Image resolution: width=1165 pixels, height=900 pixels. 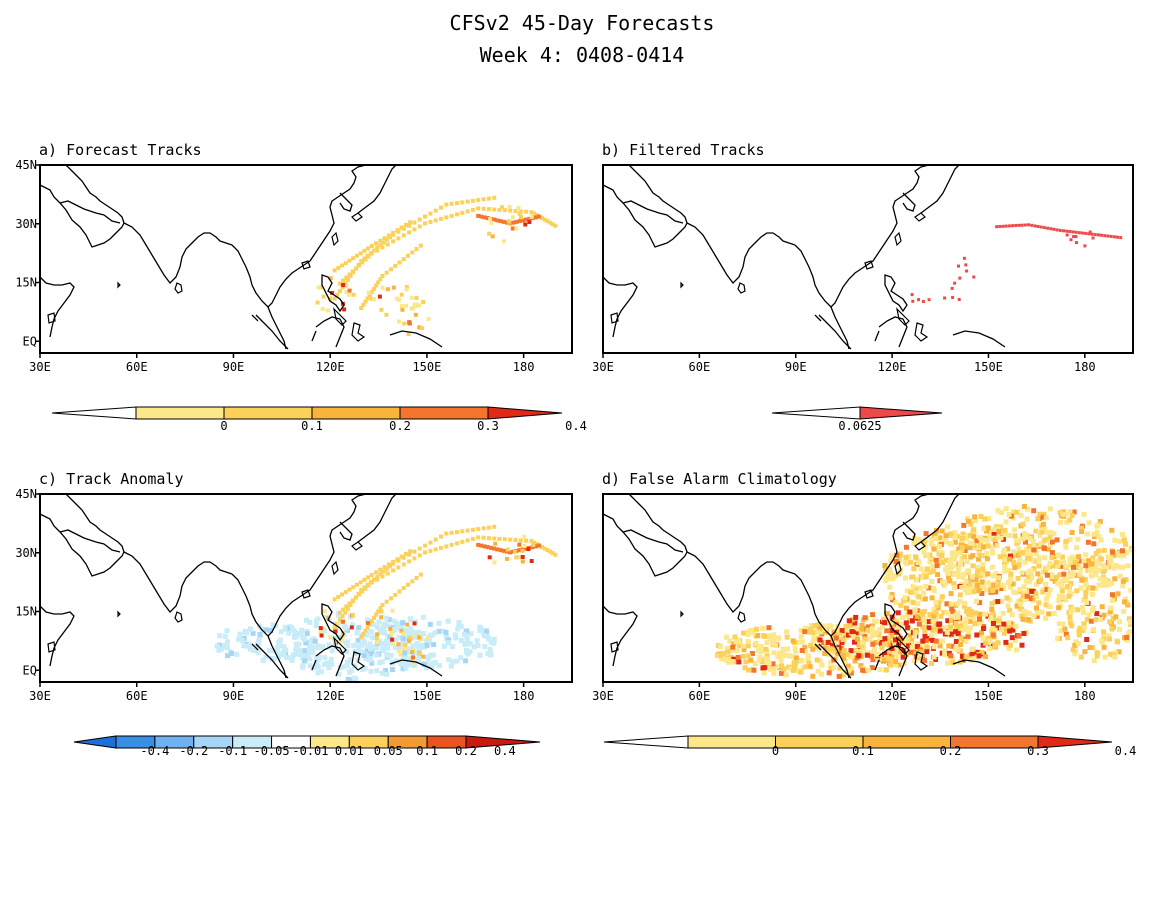 What do you see at coordinates (505, 751) in the screenshot?
I see `colorbar-label: 0.4` at bounding box center [505, 751].